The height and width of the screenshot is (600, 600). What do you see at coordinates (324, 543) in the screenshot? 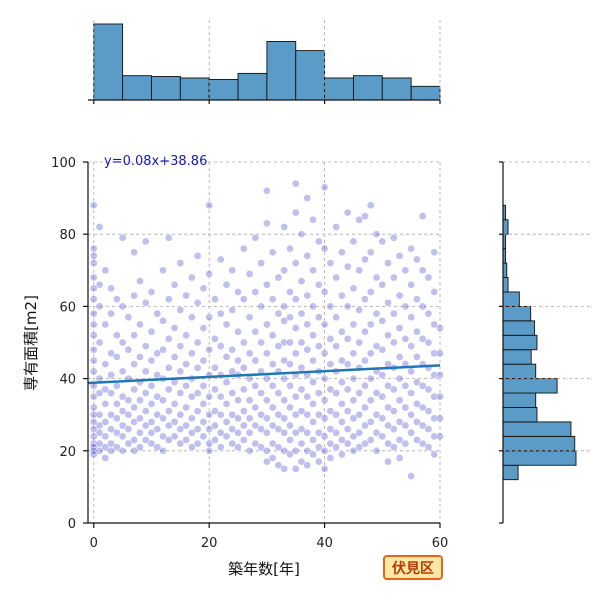
I see `x-tick-label: 40` at bounding box center [324, 543].